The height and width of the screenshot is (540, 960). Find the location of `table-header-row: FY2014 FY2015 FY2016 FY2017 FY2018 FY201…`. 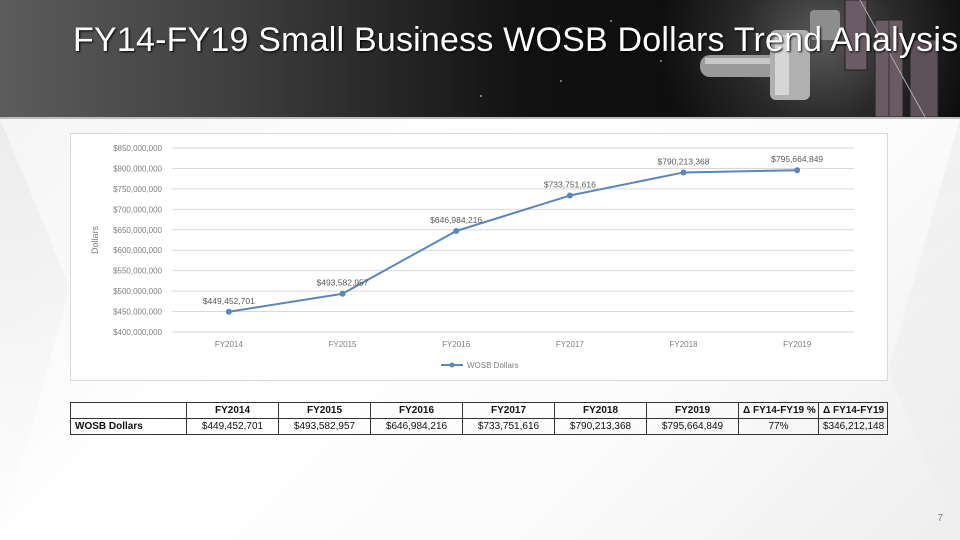

table-header-row: FY2014 FY2015 FY2016 FY2017 FY2018 FY201… is located at coordinates (479, 410).